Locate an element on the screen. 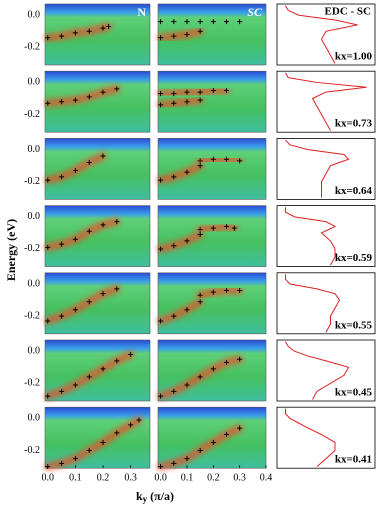  kx-label: kx=1.00 is located at coordinates (354, 57).